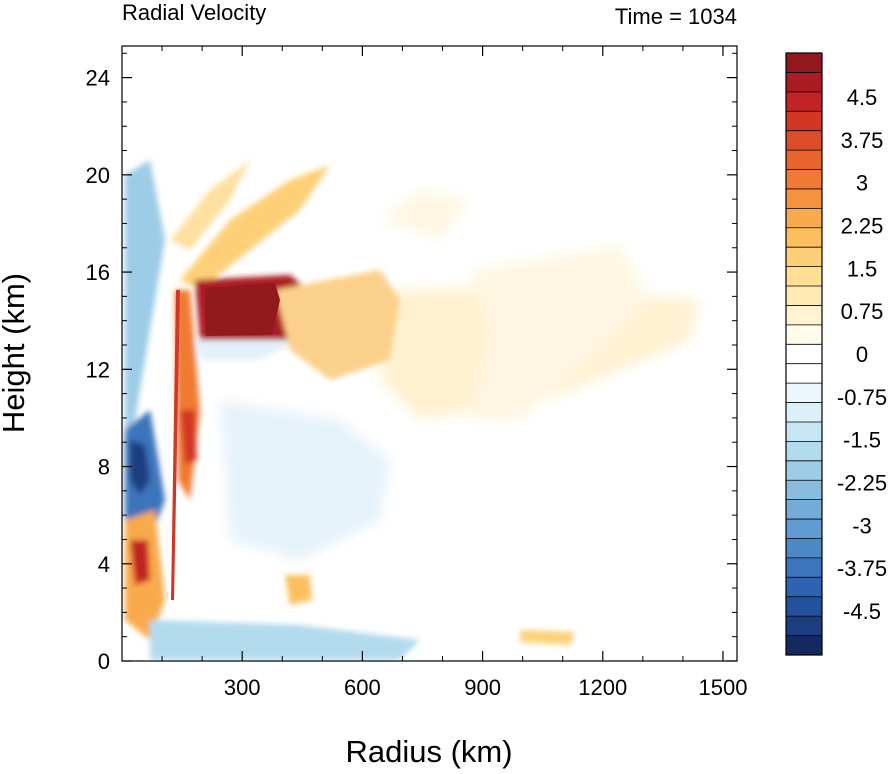 Image resolution: width=895 pixels, height=774 pixels. Describe the element at coordinates (862, 140) in the screenshot. I see `colorbar-label: 3.75` at that location.